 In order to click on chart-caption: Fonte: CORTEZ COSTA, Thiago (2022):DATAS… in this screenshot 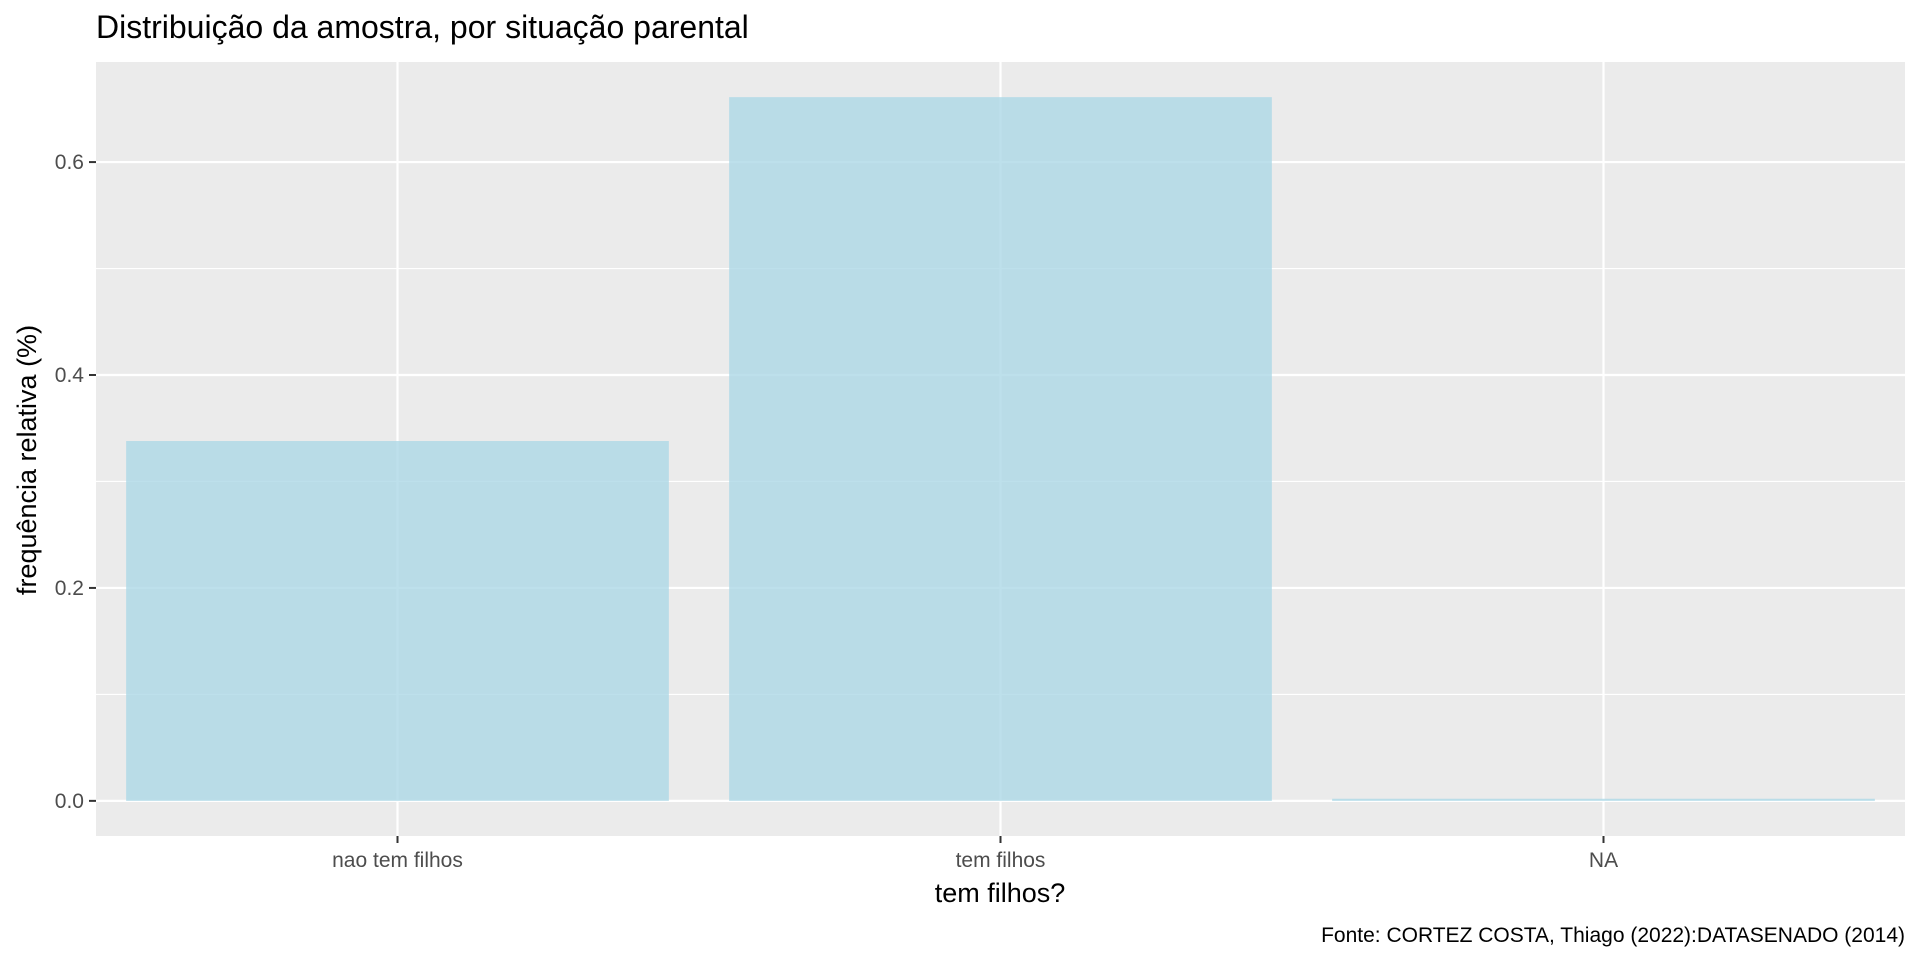, I will do `click(1613, 935)`.